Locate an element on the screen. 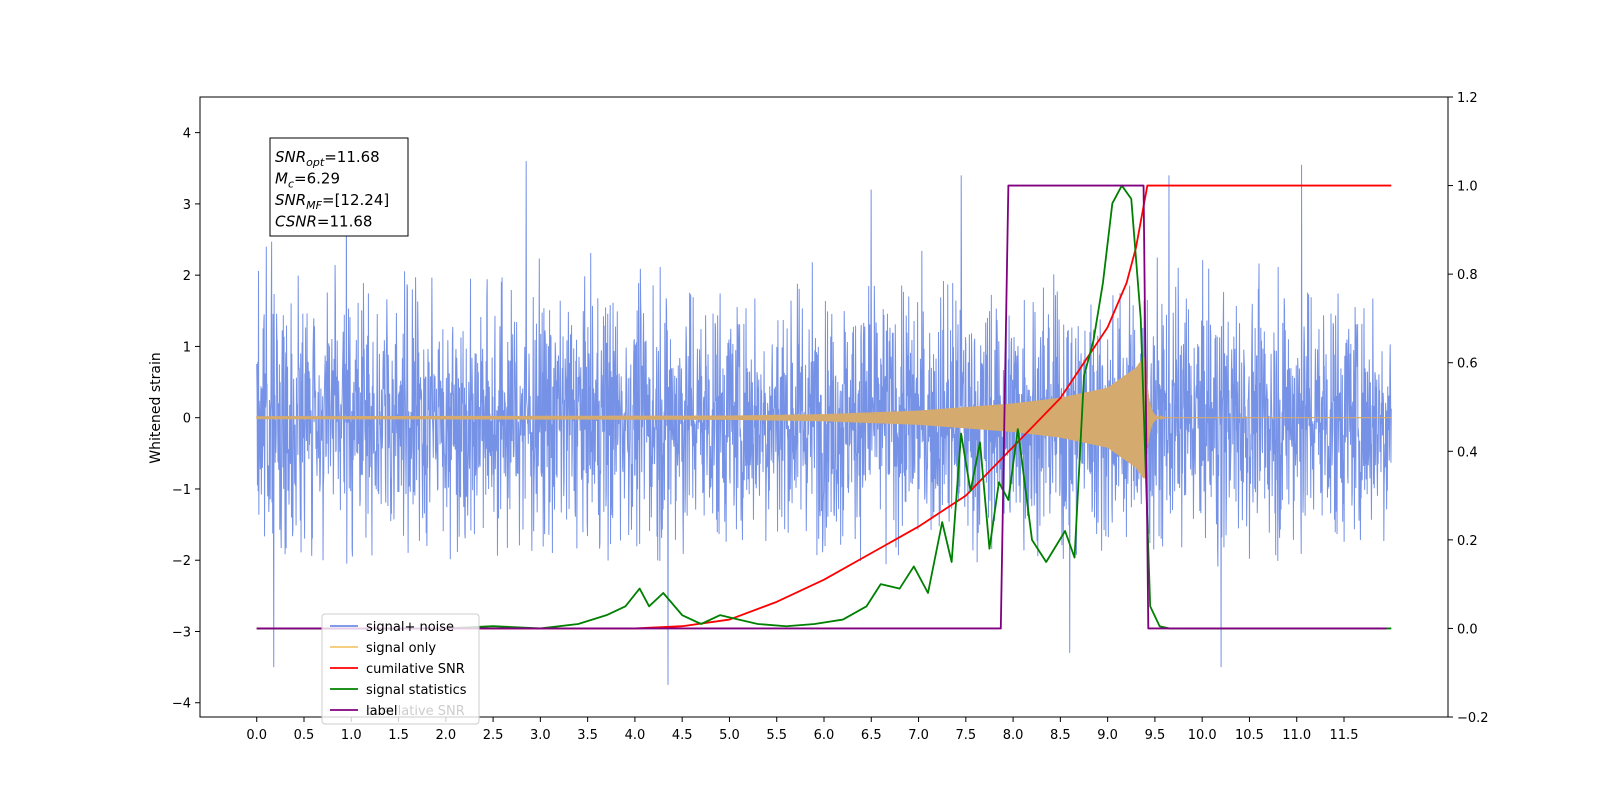  x-tick-label: 8.5 is located at coordinates (1060, 735).